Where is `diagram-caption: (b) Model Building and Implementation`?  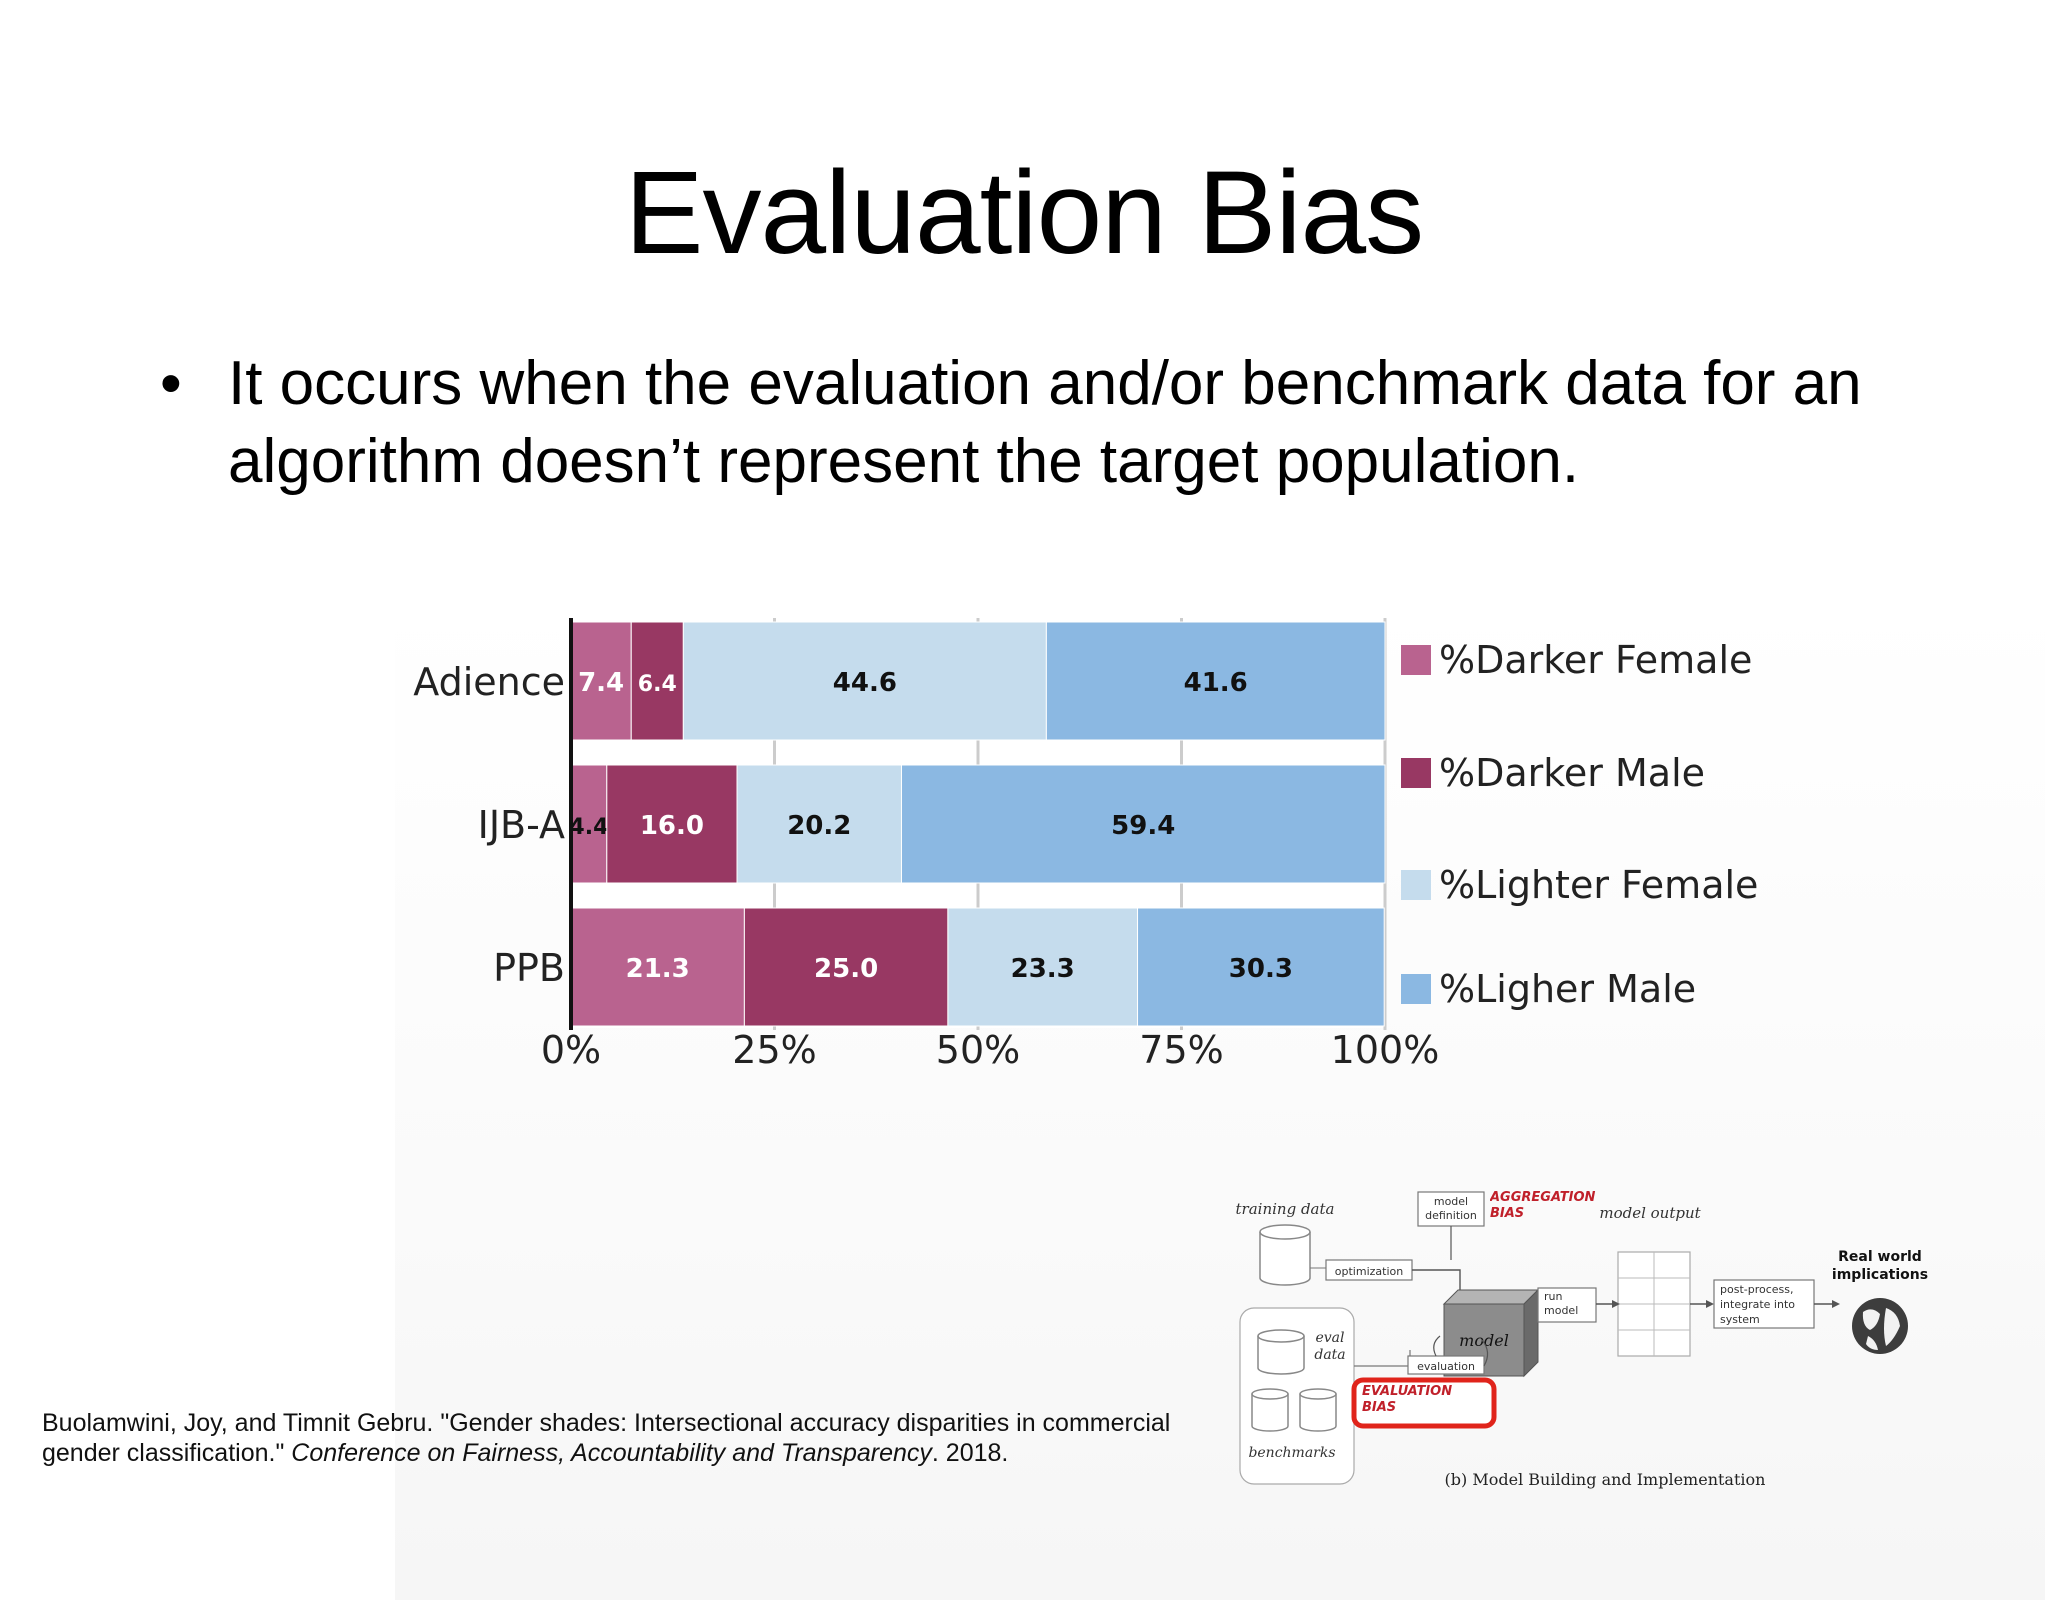 diagram-caption: (b) Model Building and Implementation is located at coordinates (1605, 1479).